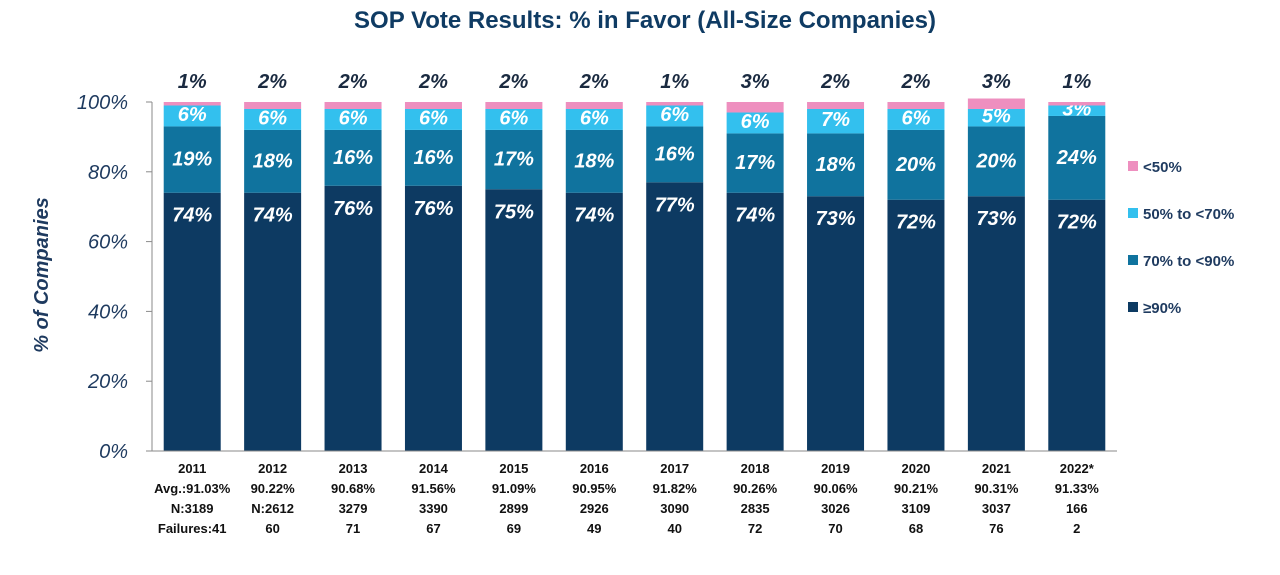 This screenshot has width=1280, height=575. What do you see at coordinates (674, 528) in the screenshot?
I see `x-tick-label: 40` at bounding box center [674, 528].